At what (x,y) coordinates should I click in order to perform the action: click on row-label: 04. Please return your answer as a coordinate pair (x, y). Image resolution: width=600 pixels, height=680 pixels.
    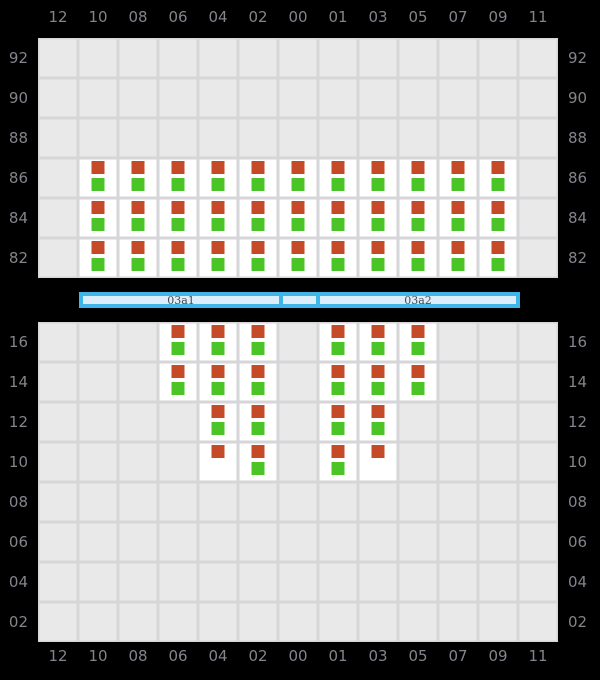
    Looking at the image, I should click on (18, 582).